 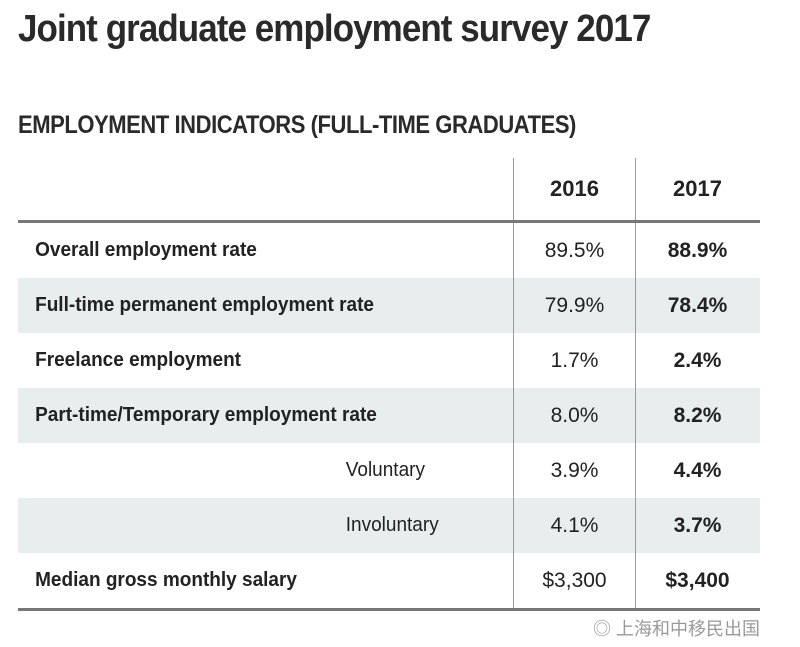 I want to click on value-2016: 4.1%, so click(x=574, y=525).